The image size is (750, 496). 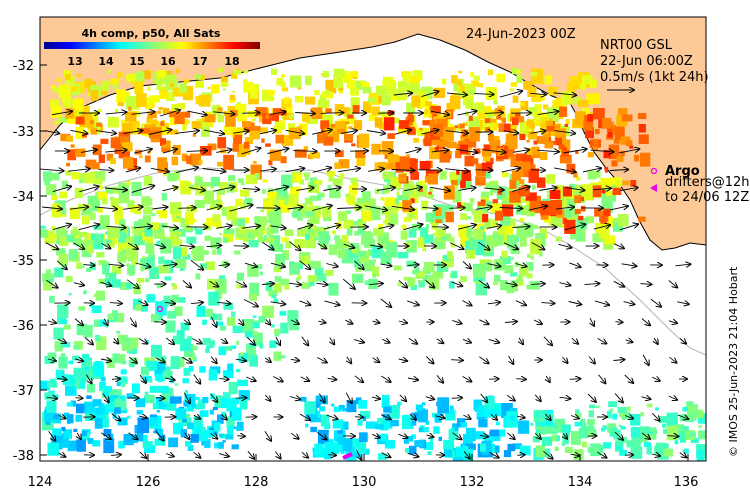 I want to click on product-time: 22-Jun 06:00Z, so click(x=646, y=61).